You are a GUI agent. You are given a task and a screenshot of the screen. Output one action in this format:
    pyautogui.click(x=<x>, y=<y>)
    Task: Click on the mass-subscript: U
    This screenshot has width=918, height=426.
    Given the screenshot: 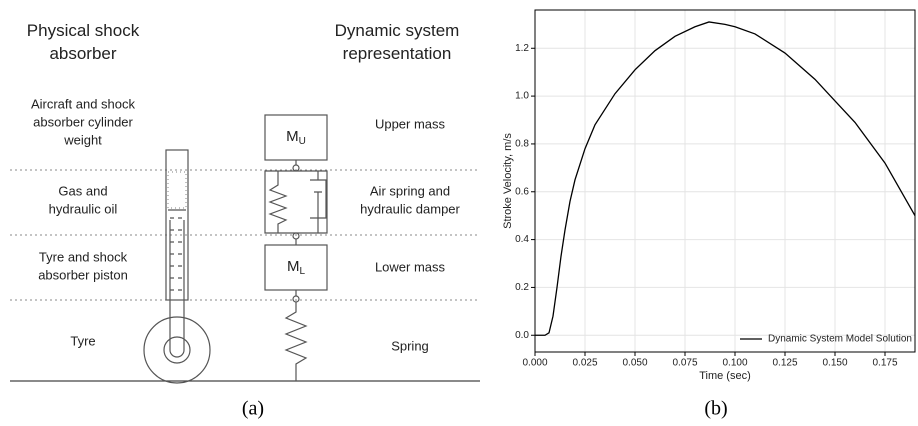 What is the action you would take?
    pyautogui.click(x=302, y=141)
    